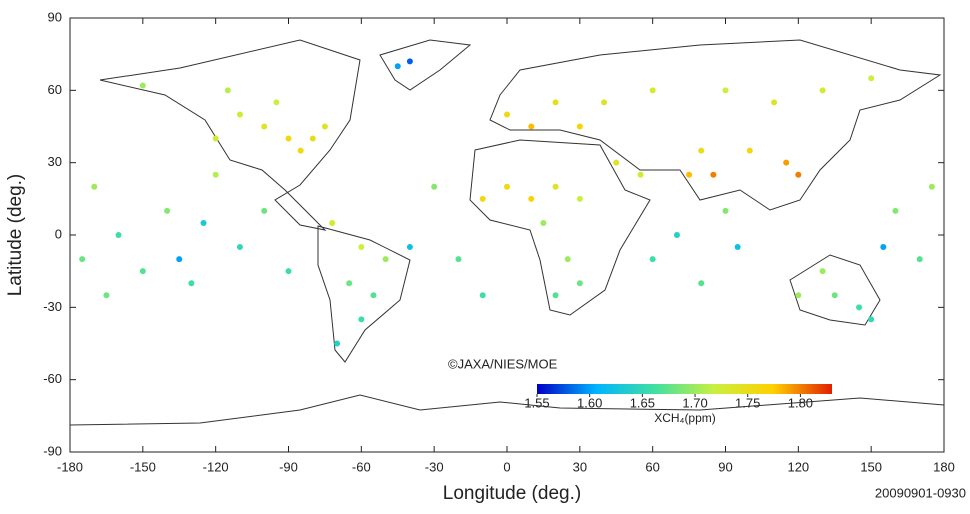  Describe the element at coordinates (536, 402) in the screenshot. I see `colorbar-tick-label: 1.55` at that location.